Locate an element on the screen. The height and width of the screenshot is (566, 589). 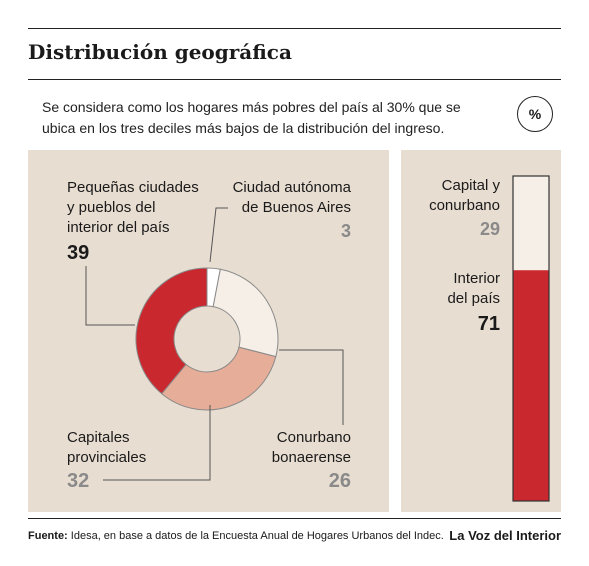
value-pequenas: 39 is located at coordinates (78, 253).